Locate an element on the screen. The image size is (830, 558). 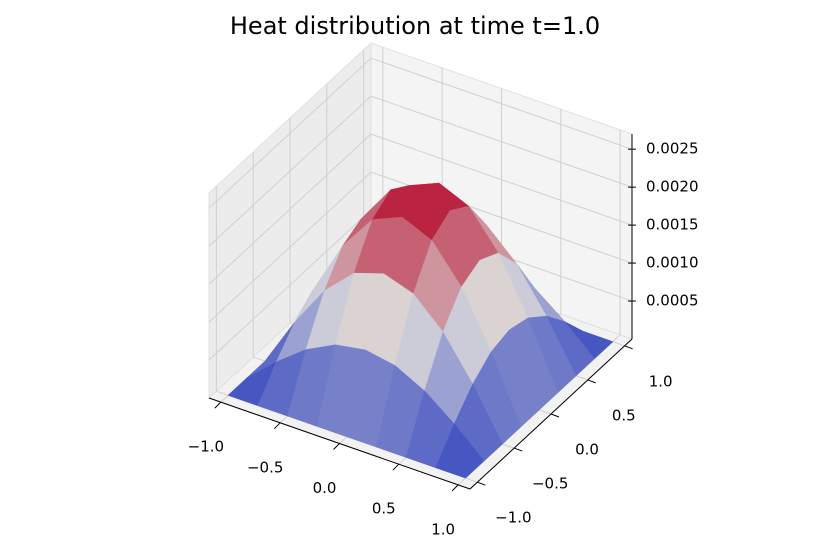
x-tick-label: 0.5 is located at coordinates (384, 509).